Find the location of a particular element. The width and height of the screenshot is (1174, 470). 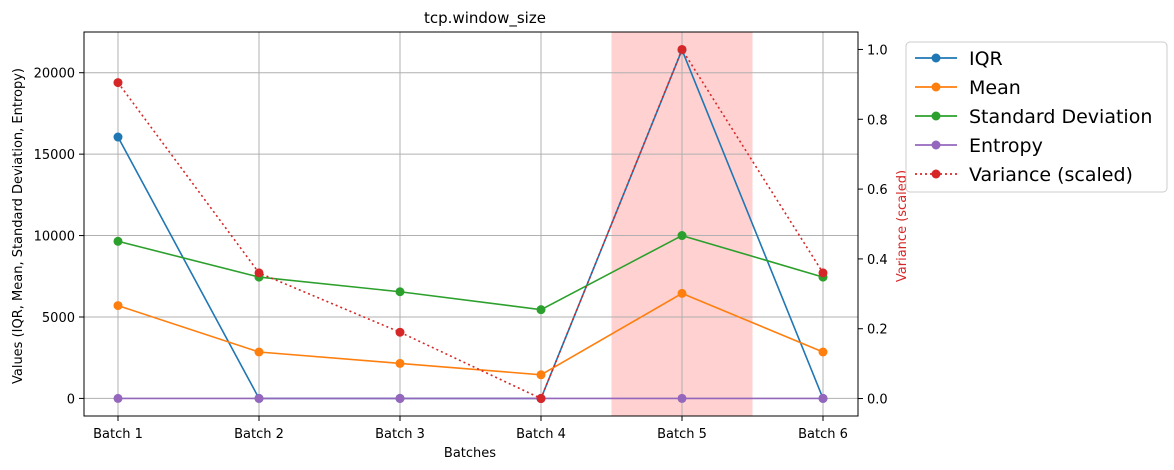

y2-tick-label: 0.8 is located at coordinates (877, 120).